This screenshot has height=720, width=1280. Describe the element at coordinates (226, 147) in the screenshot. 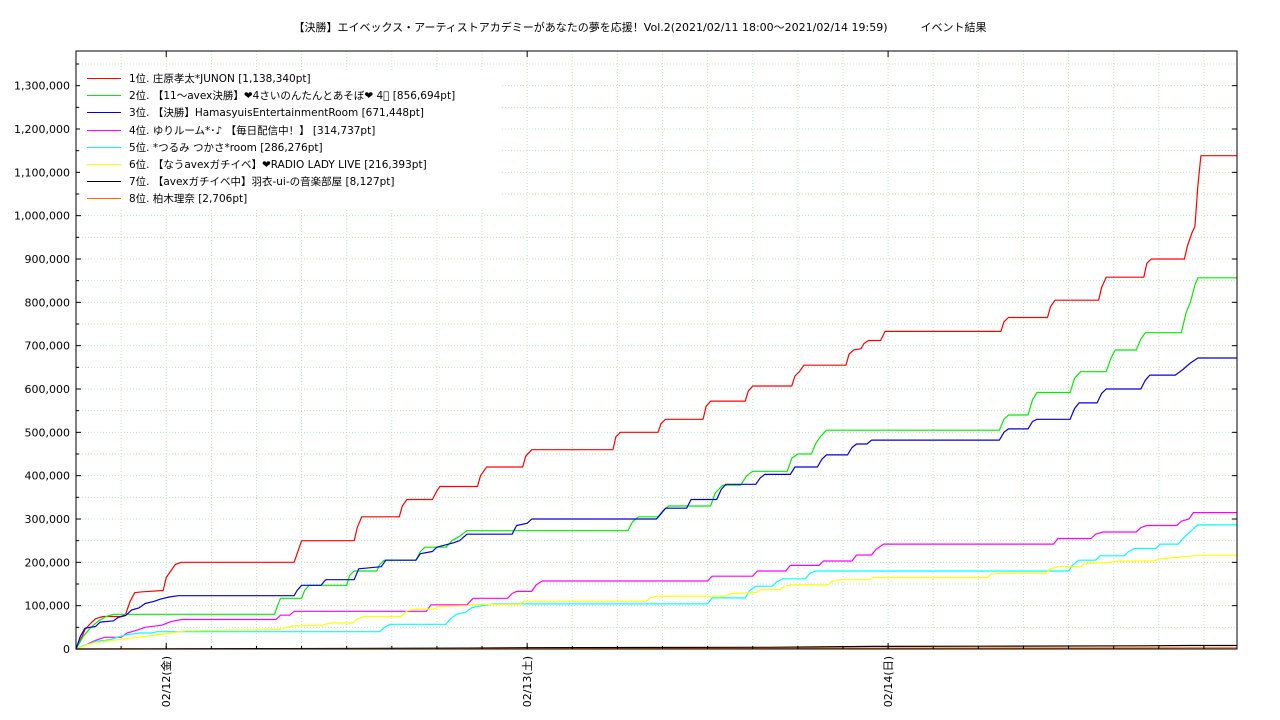

I see `legend-label: 5位. *つるみ つかさ*room [286,276pt]` at that location.